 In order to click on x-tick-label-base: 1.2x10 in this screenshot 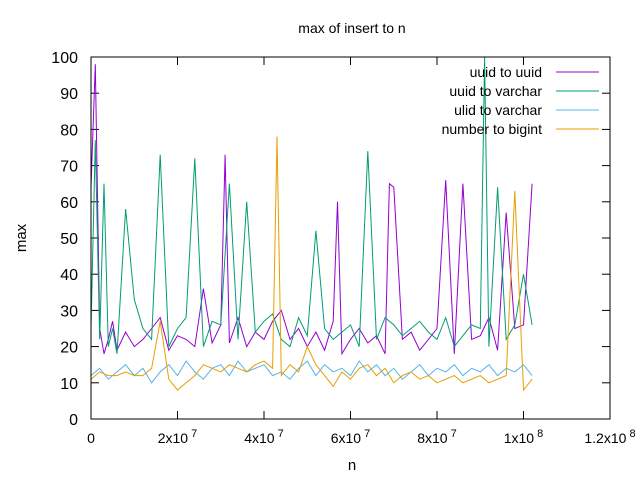, I will do `click(605, 438)`.